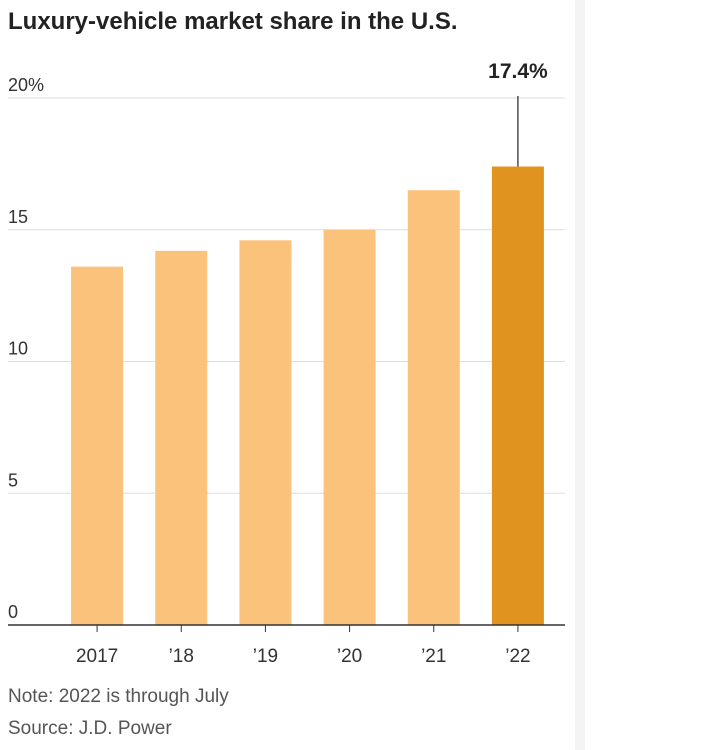  What do you see at coordinates (518, 71) in the screenshot?
I see `callout-label: 17.4%` at bounding box center [518, 71].